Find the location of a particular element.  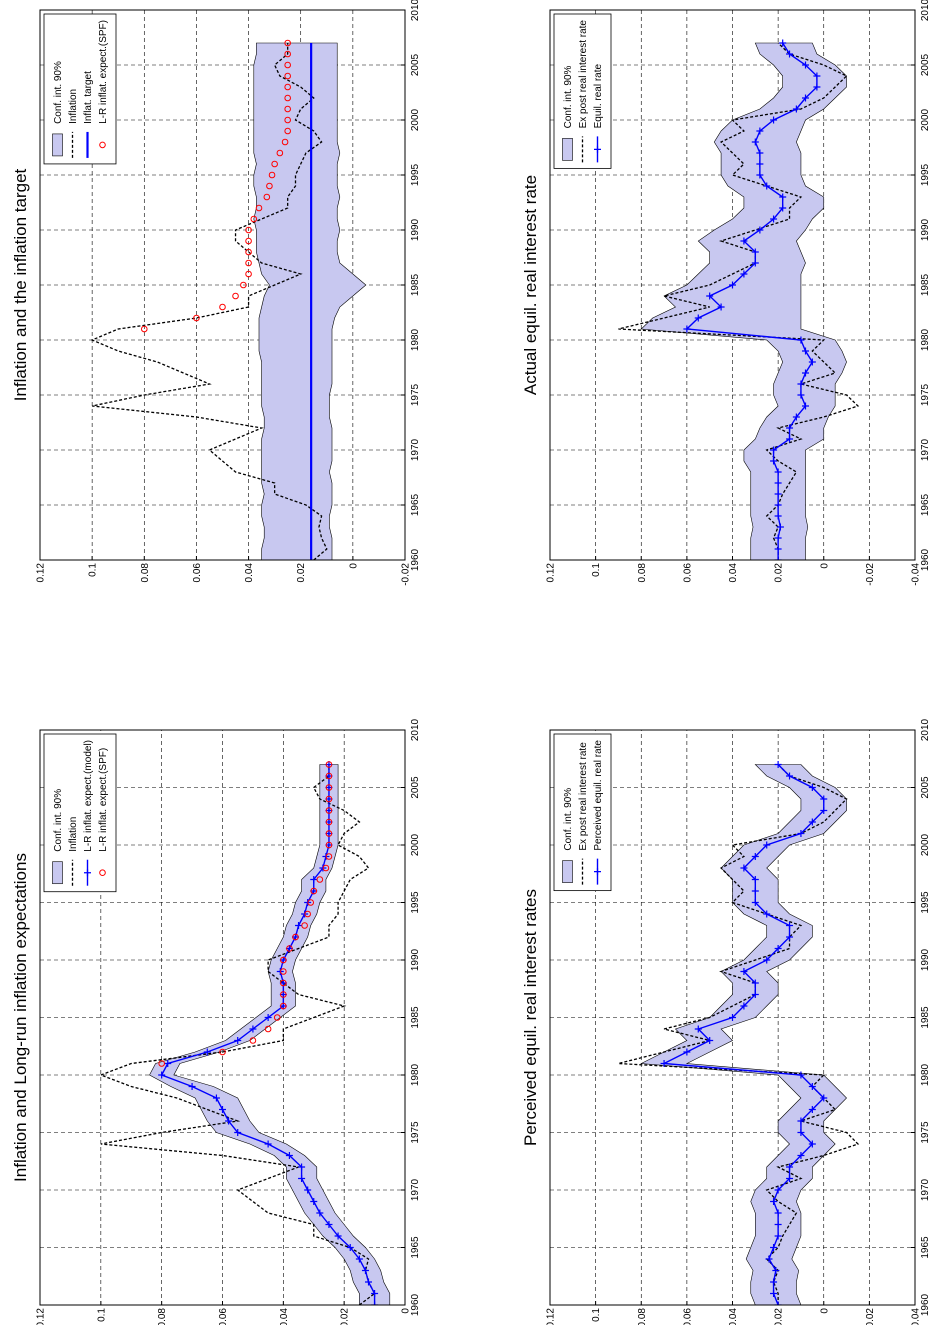

legend-box is located at coordinates (80, 89).